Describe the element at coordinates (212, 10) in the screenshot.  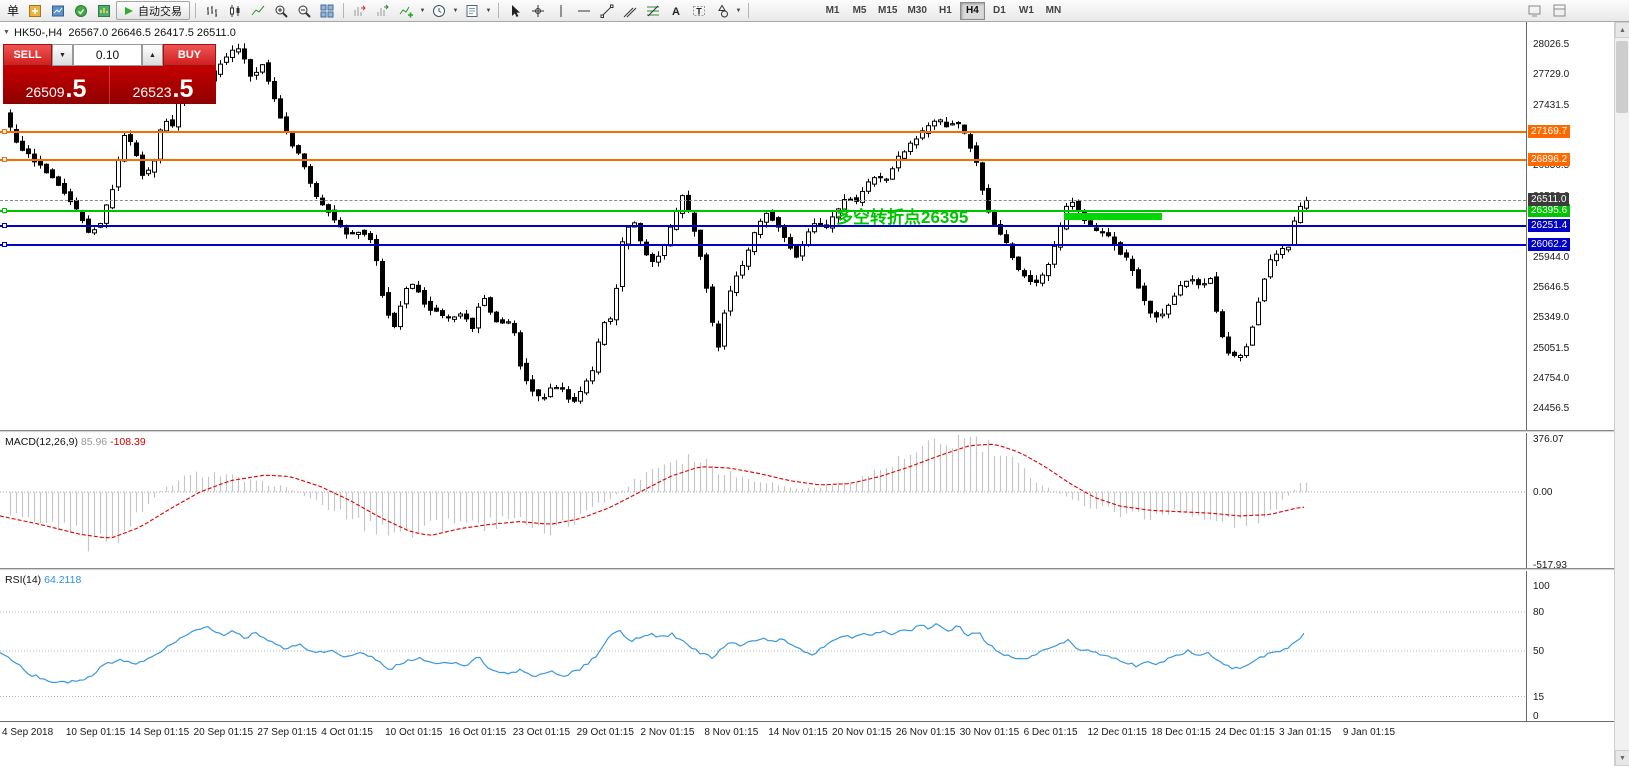
I see `bar-chart-icon` at that location.